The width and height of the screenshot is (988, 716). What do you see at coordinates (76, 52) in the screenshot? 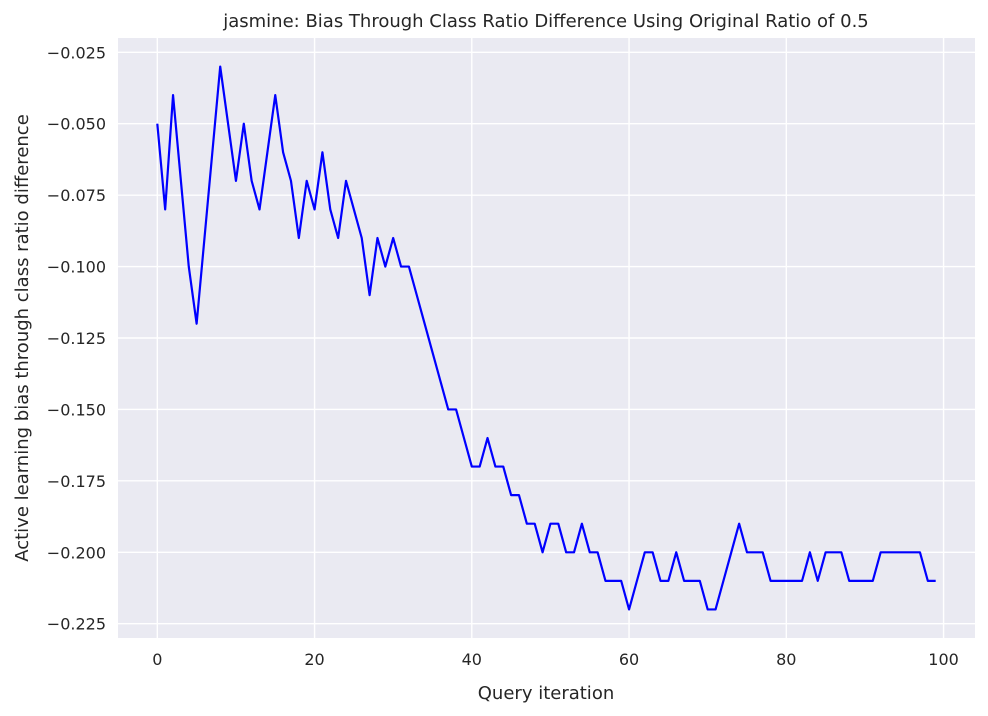
I see `y-tick-label: −0.025` at bounding box center [76, 52].